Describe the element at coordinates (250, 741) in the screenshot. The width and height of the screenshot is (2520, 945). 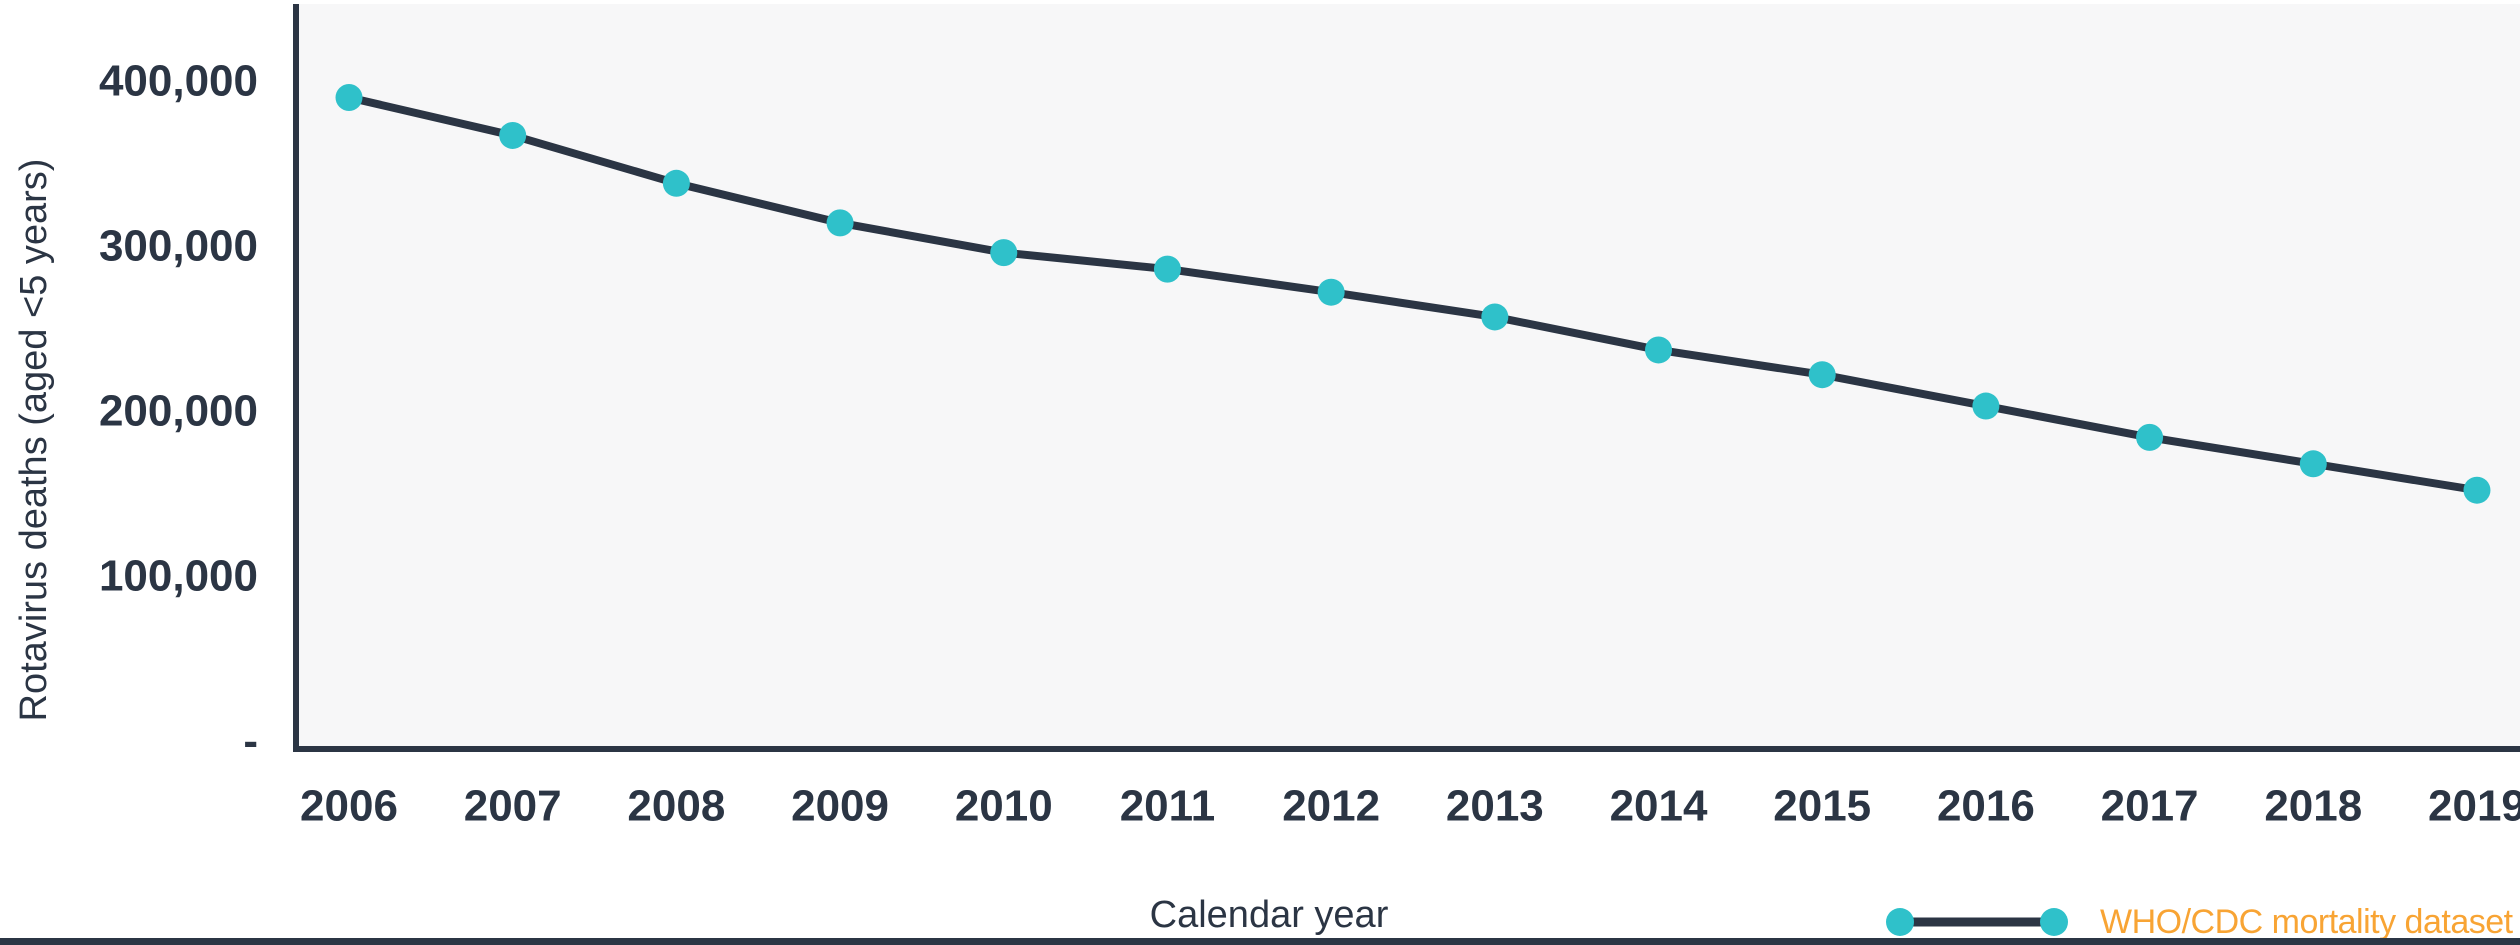
I see `y-tick-label: -` at that location.